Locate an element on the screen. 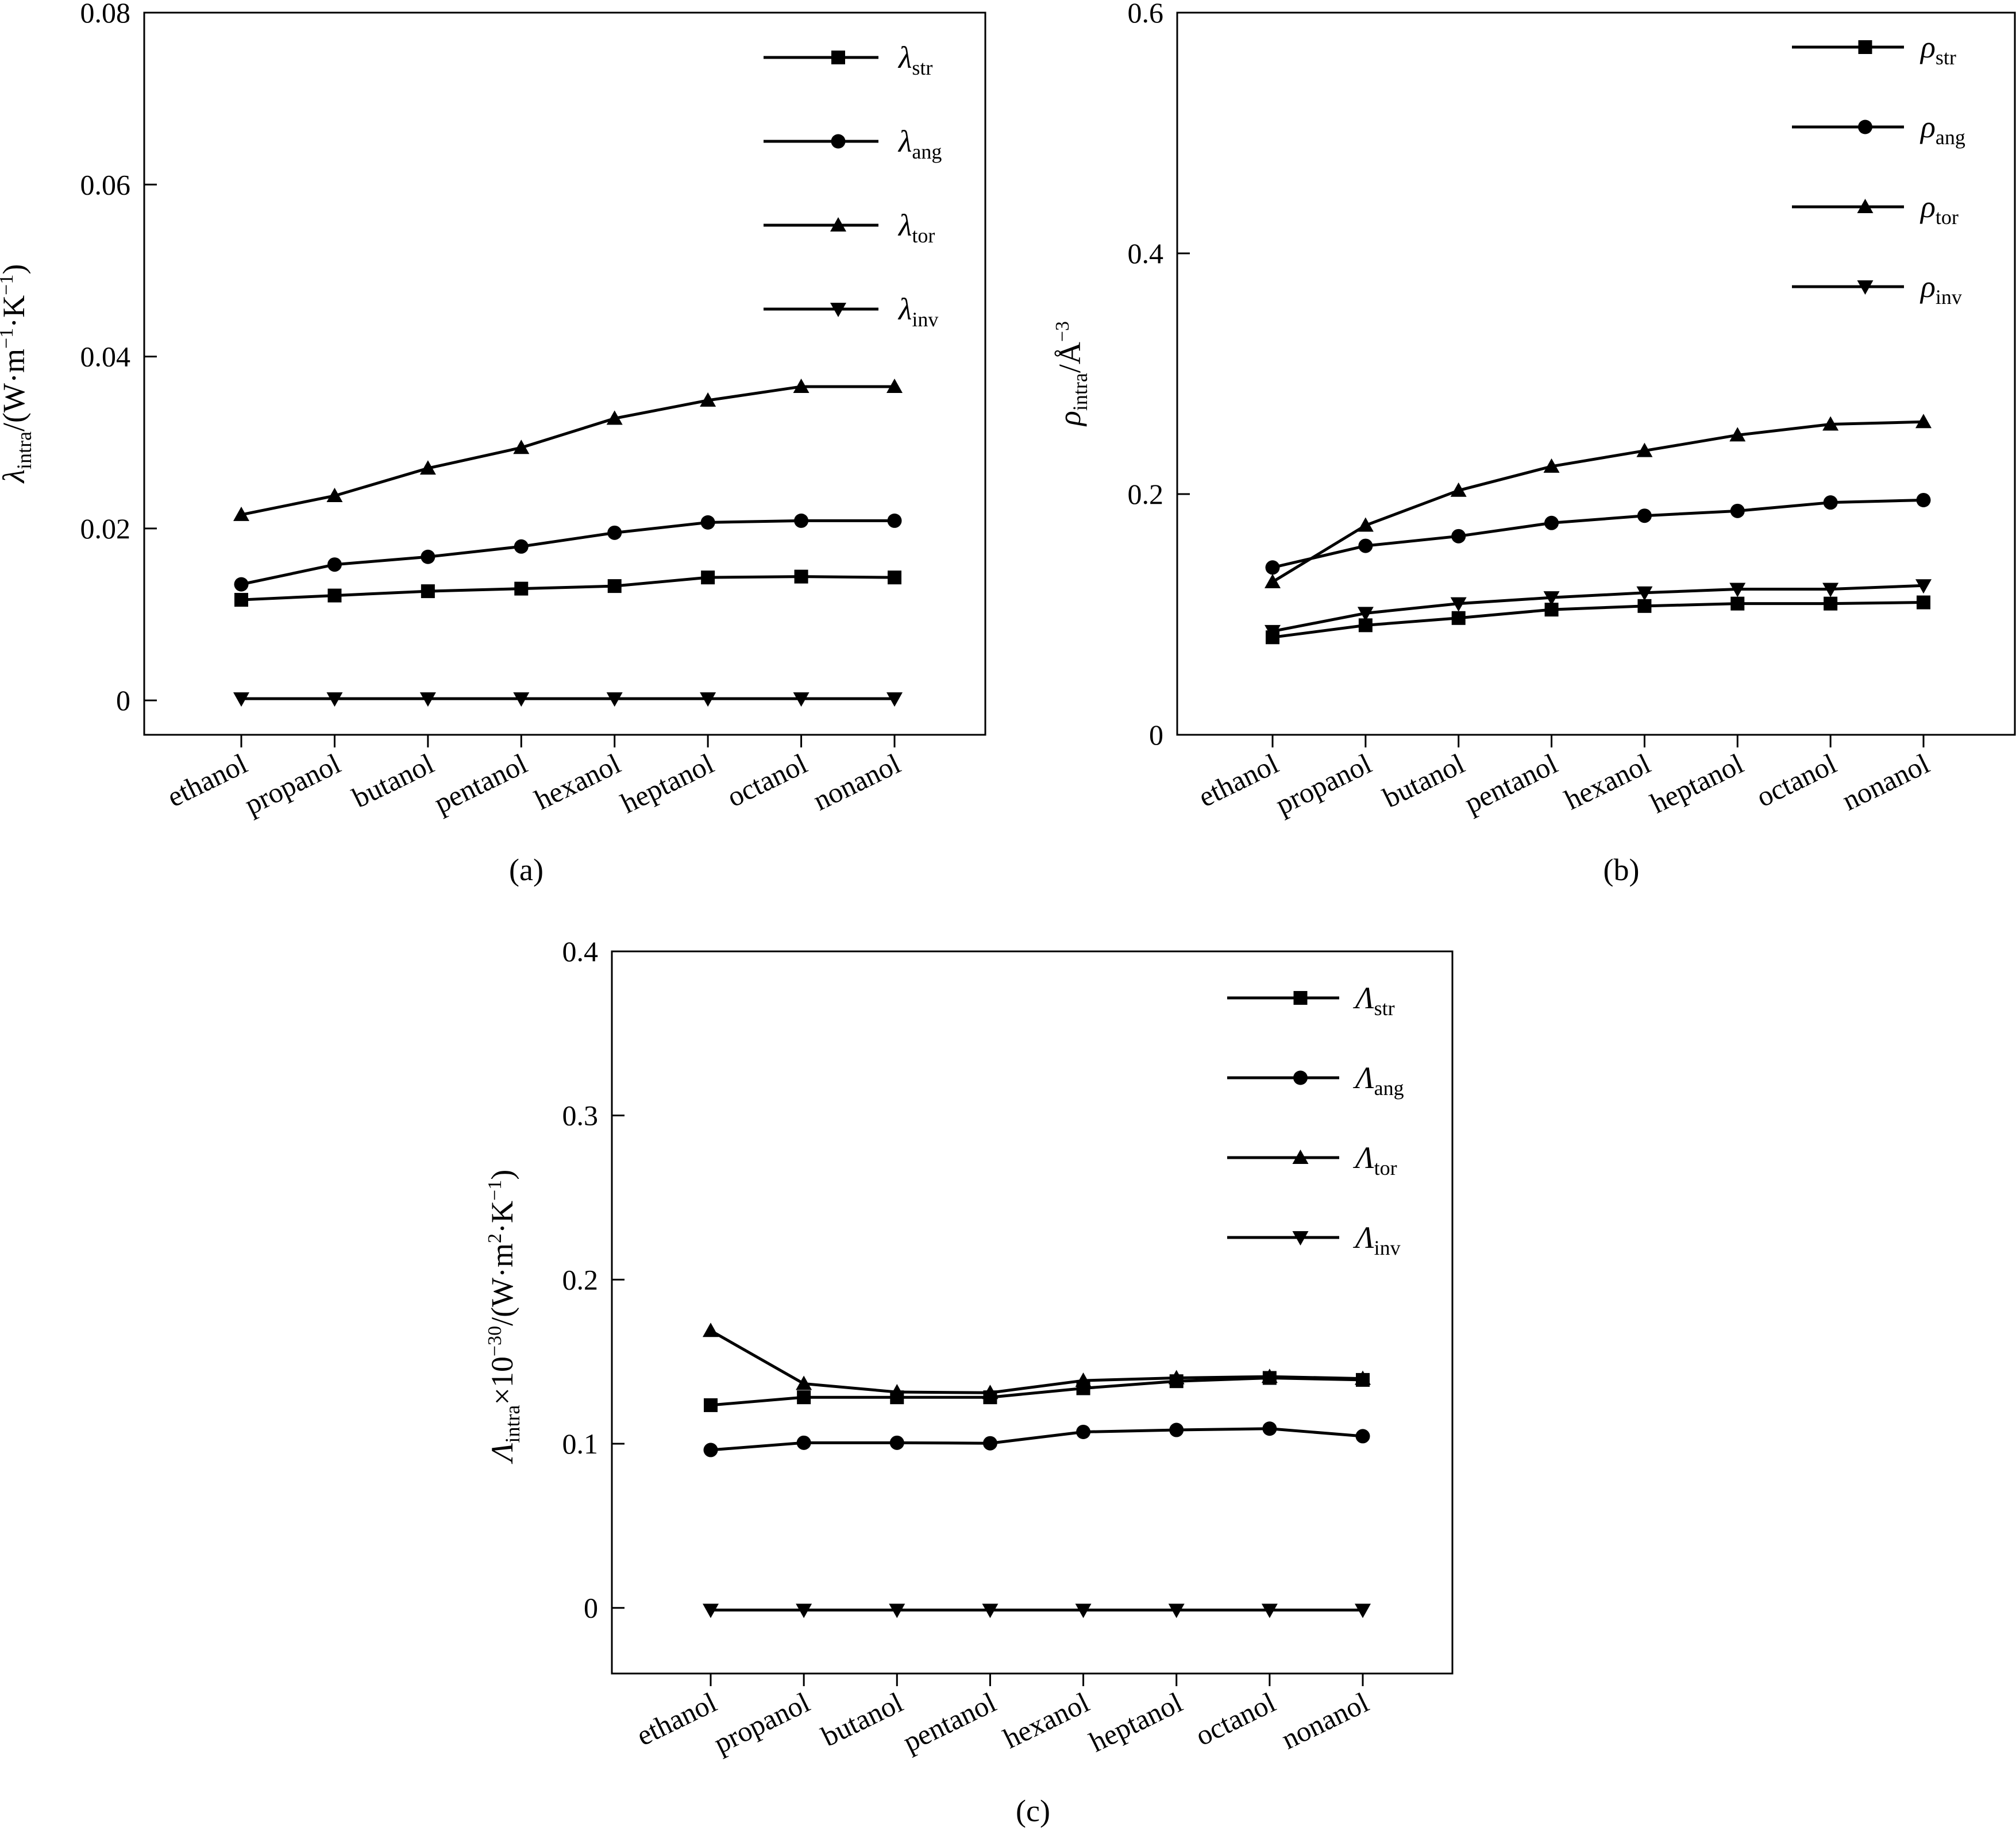 This screenshot has width=2016, height=1843. legend-marker-tor is located at coordinates (838, 224).